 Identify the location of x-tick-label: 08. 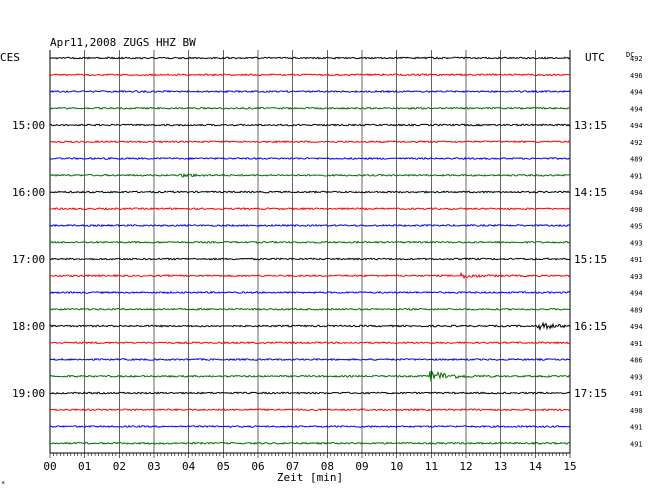
(327, 466).